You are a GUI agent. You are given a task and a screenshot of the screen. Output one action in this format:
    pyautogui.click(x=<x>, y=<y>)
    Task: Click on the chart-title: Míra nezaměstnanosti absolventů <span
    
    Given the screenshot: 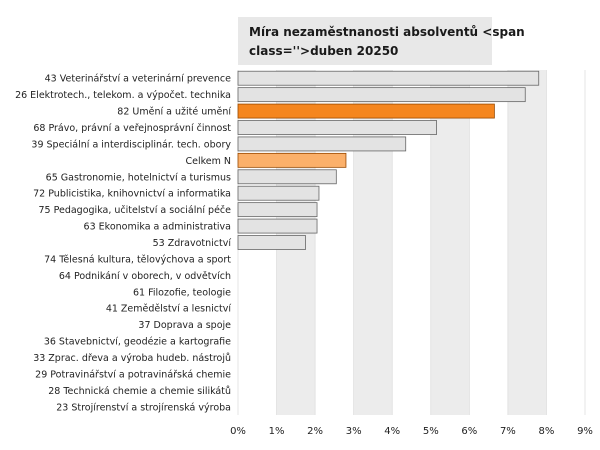 What is the action you would take?
    pyautogui.click(x=387, y=32)
    